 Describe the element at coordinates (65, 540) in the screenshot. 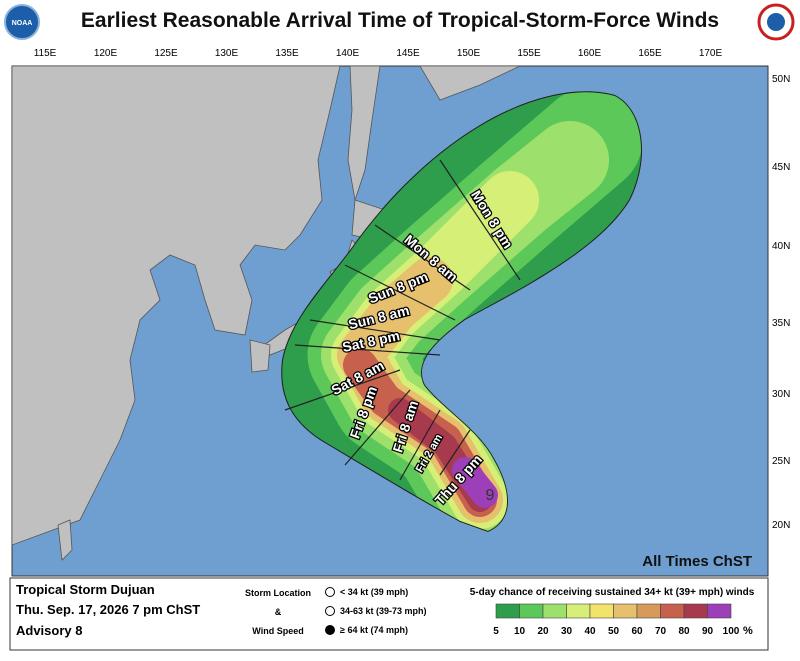

I see `taiwan` at that location.